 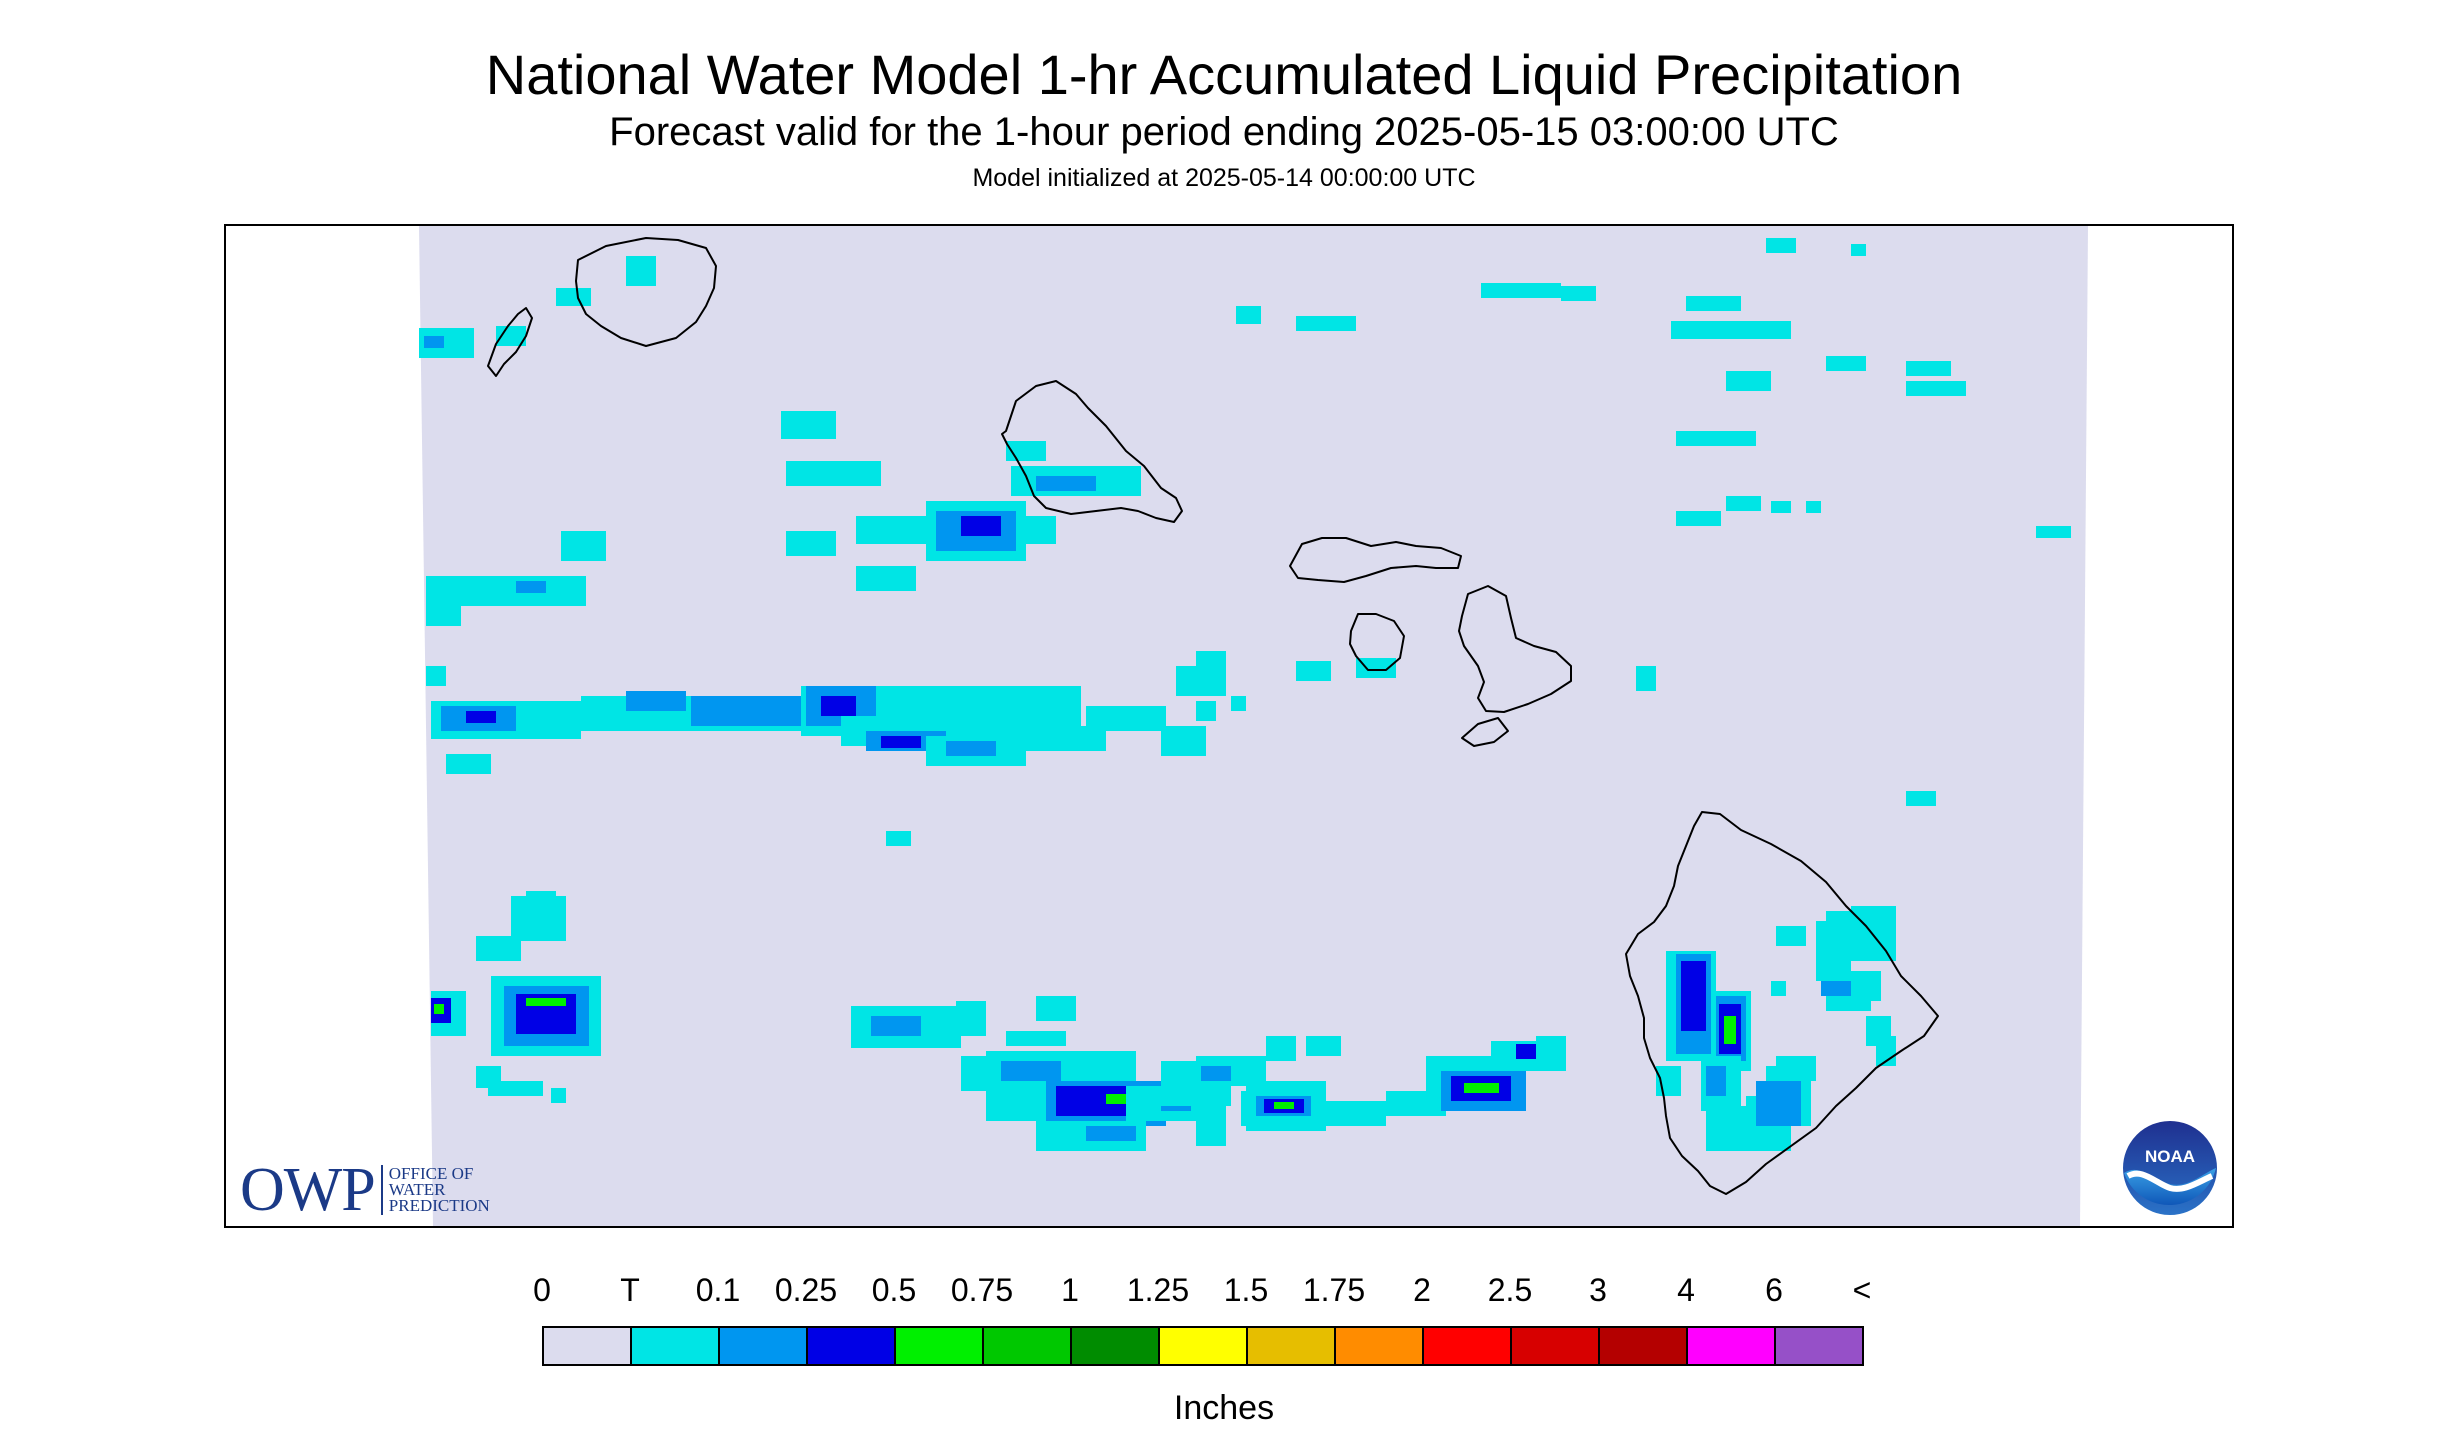 I want to click on legend-label: 1.5, so click(x=1246, y=1290).